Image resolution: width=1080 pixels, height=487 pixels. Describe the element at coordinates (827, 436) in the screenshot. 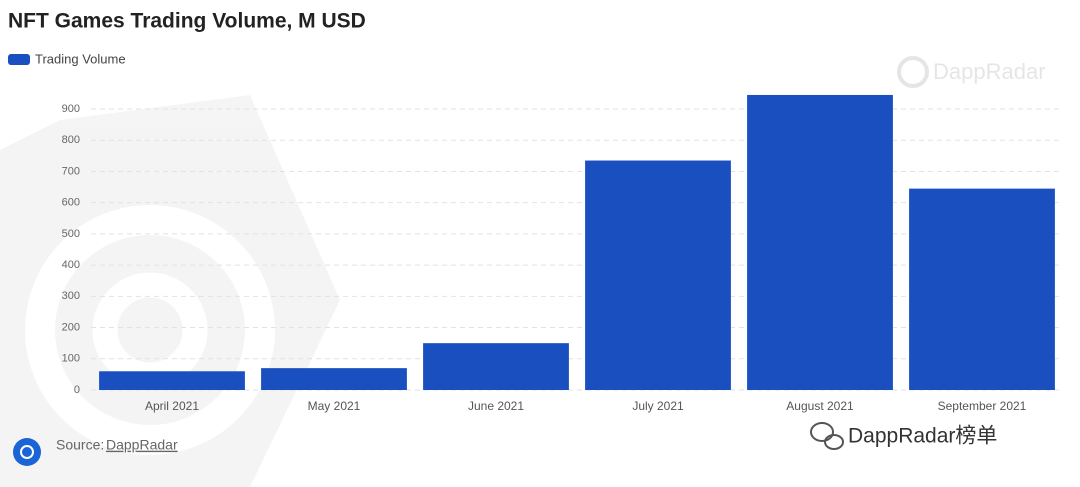

I see `wechat-icon` at that location.